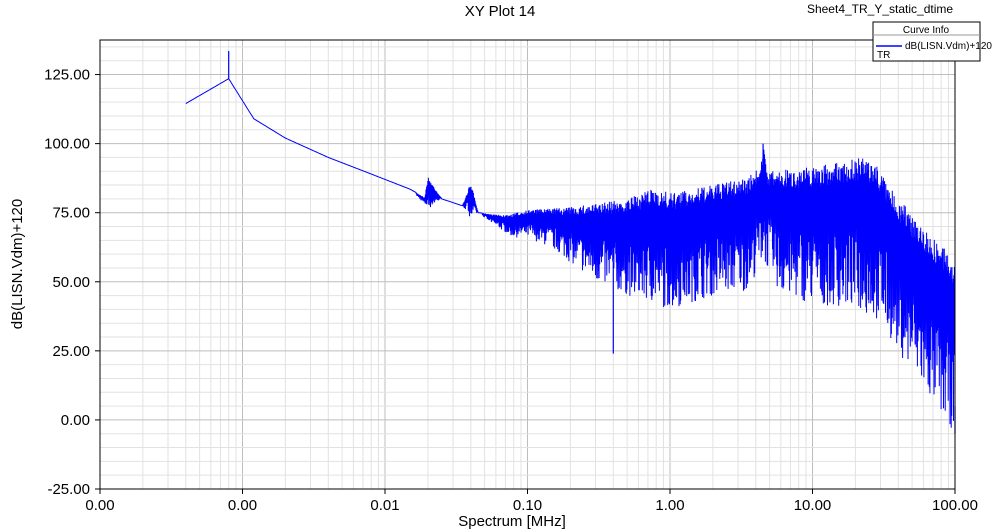 The height and width of the screenshot is (532, 1000). Describe the element at coordinates (669, 505) in the screenshot. I see `x-tick-label: 1.00` at that location.